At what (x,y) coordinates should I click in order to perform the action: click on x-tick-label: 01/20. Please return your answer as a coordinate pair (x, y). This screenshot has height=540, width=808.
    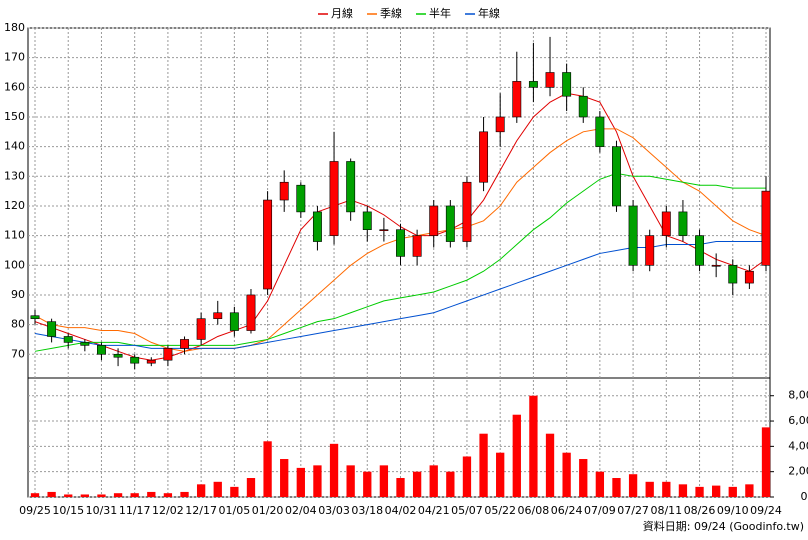
    Looking at the image, I should click on (268, 510).